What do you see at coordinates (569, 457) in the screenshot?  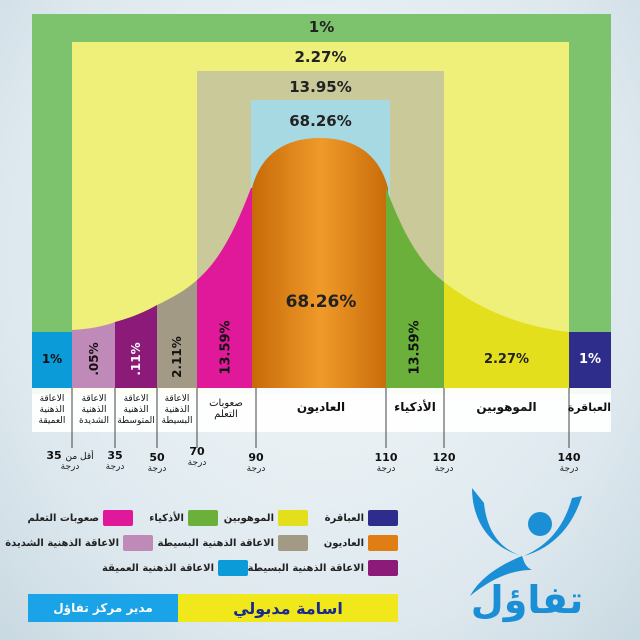 I see `tick-8-value: 140` at bounding box center [569, 457].